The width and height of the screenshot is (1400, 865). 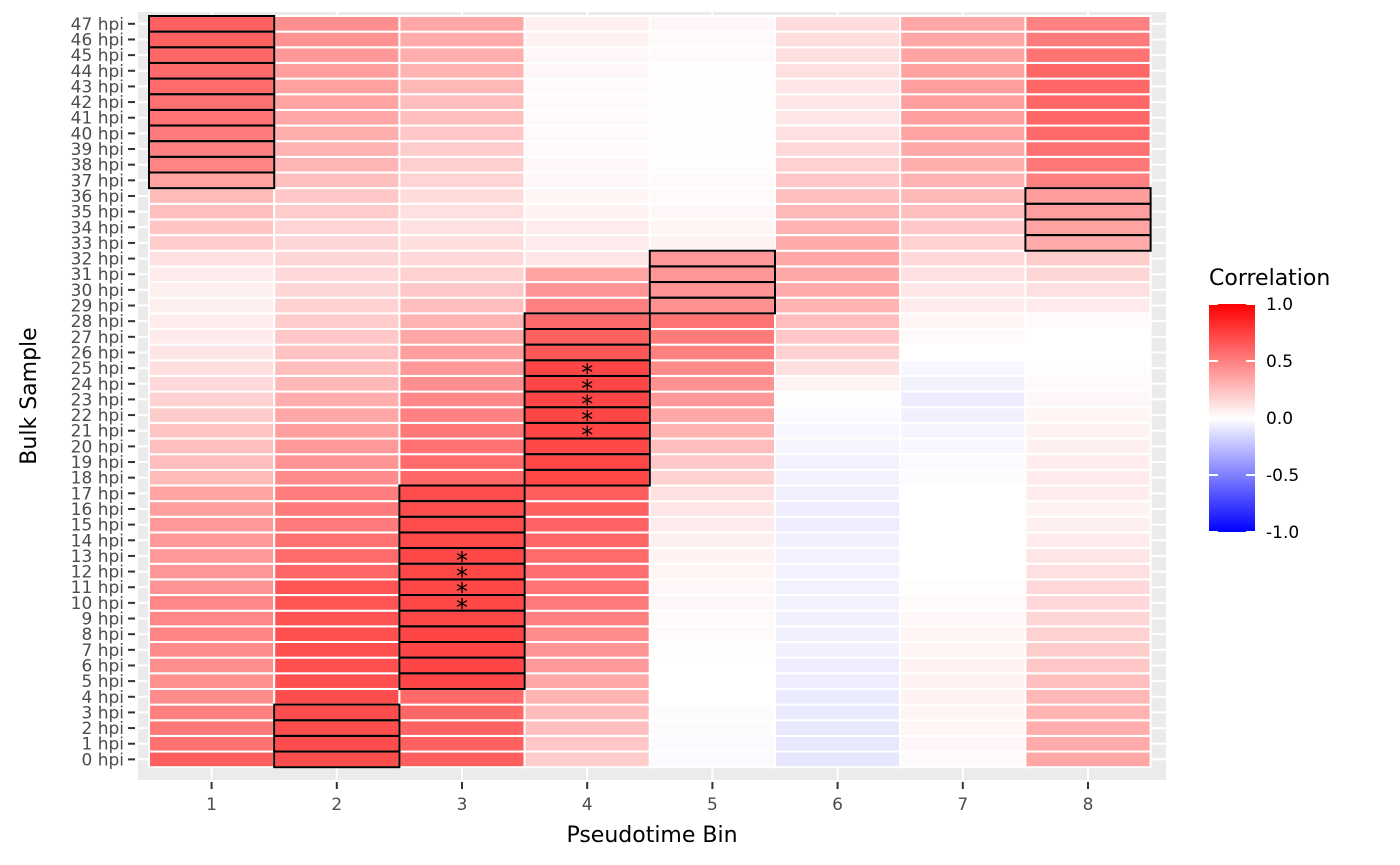 I want to click on y-tick-label: 9 hpi, so click(x=102, y=620).